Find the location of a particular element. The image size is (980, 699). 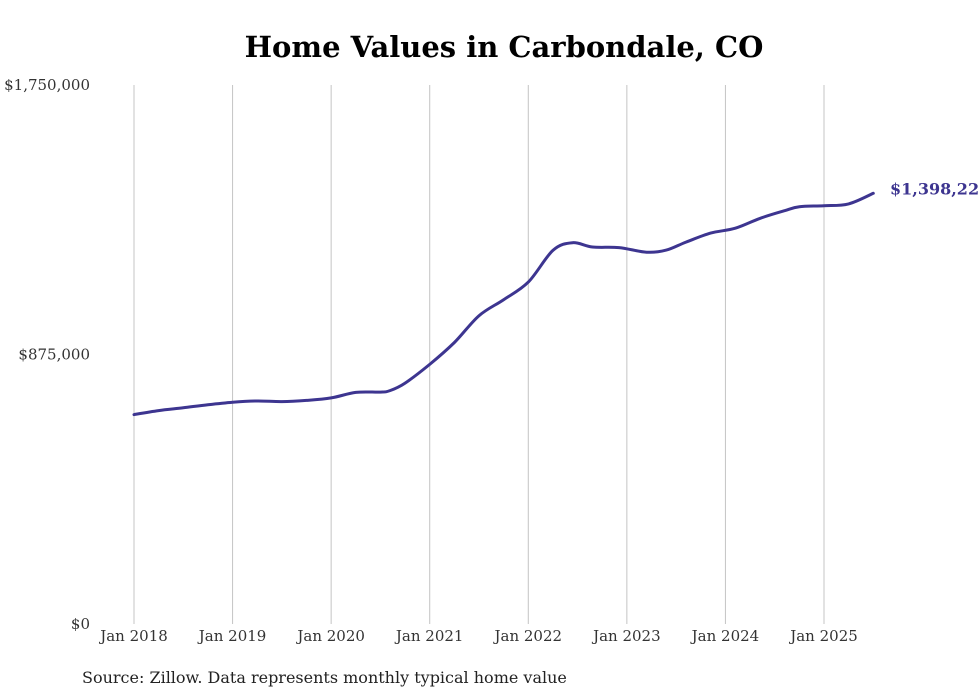

end-label-layer: $1,398,222 is located at coordinates (935, 188).